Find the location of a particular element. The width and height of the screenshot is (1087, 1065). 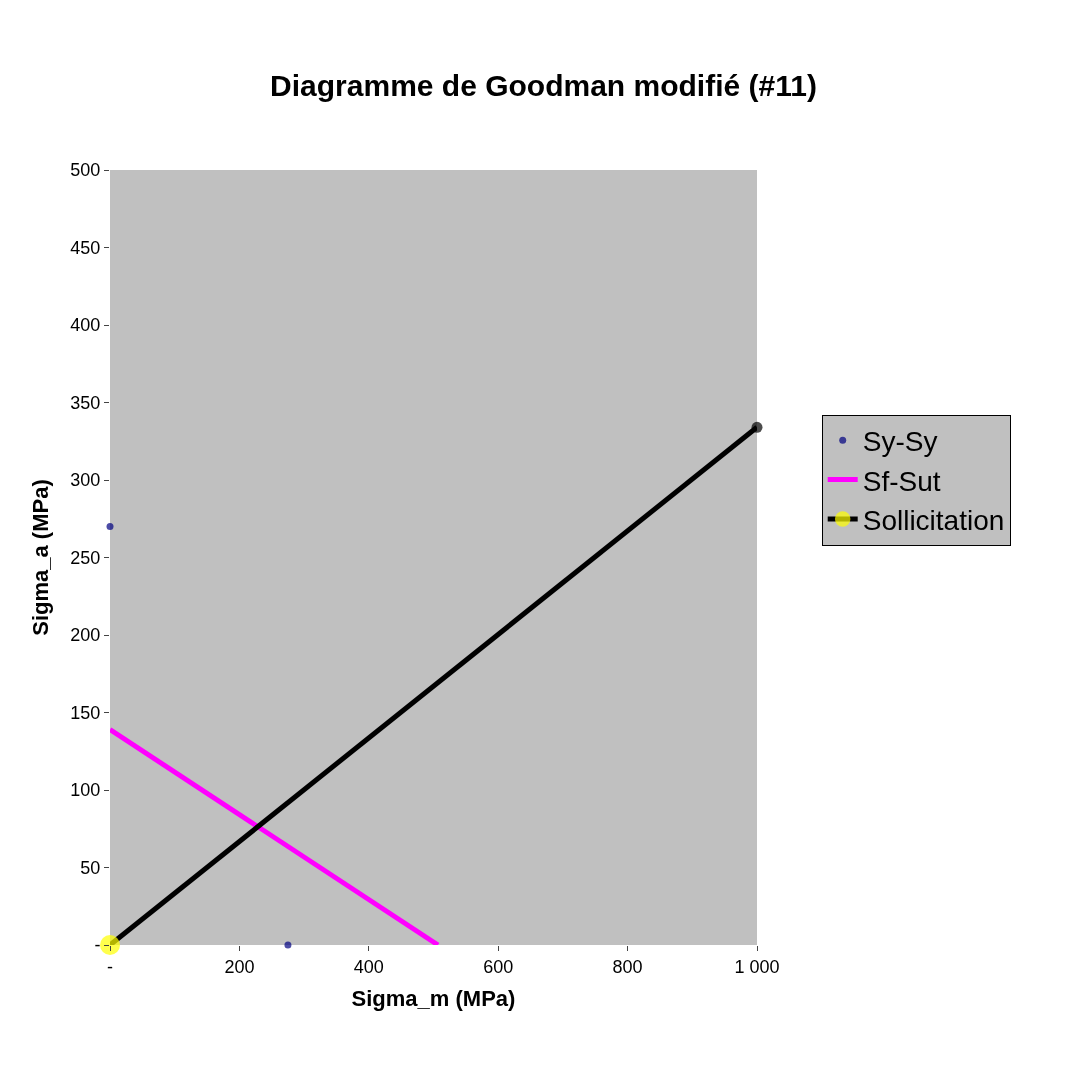

legend-label: Sf-Sut is located at coordinates (901, 481).